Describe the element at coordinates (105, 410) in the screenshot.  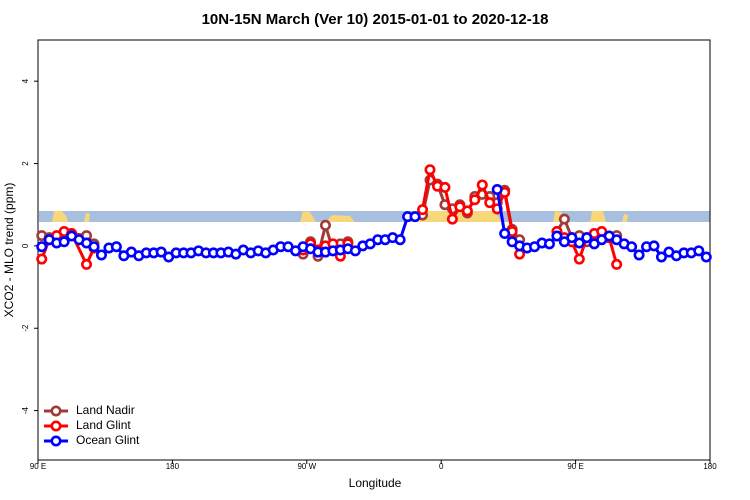
I see `legend-label: Land Nadir` at that location.